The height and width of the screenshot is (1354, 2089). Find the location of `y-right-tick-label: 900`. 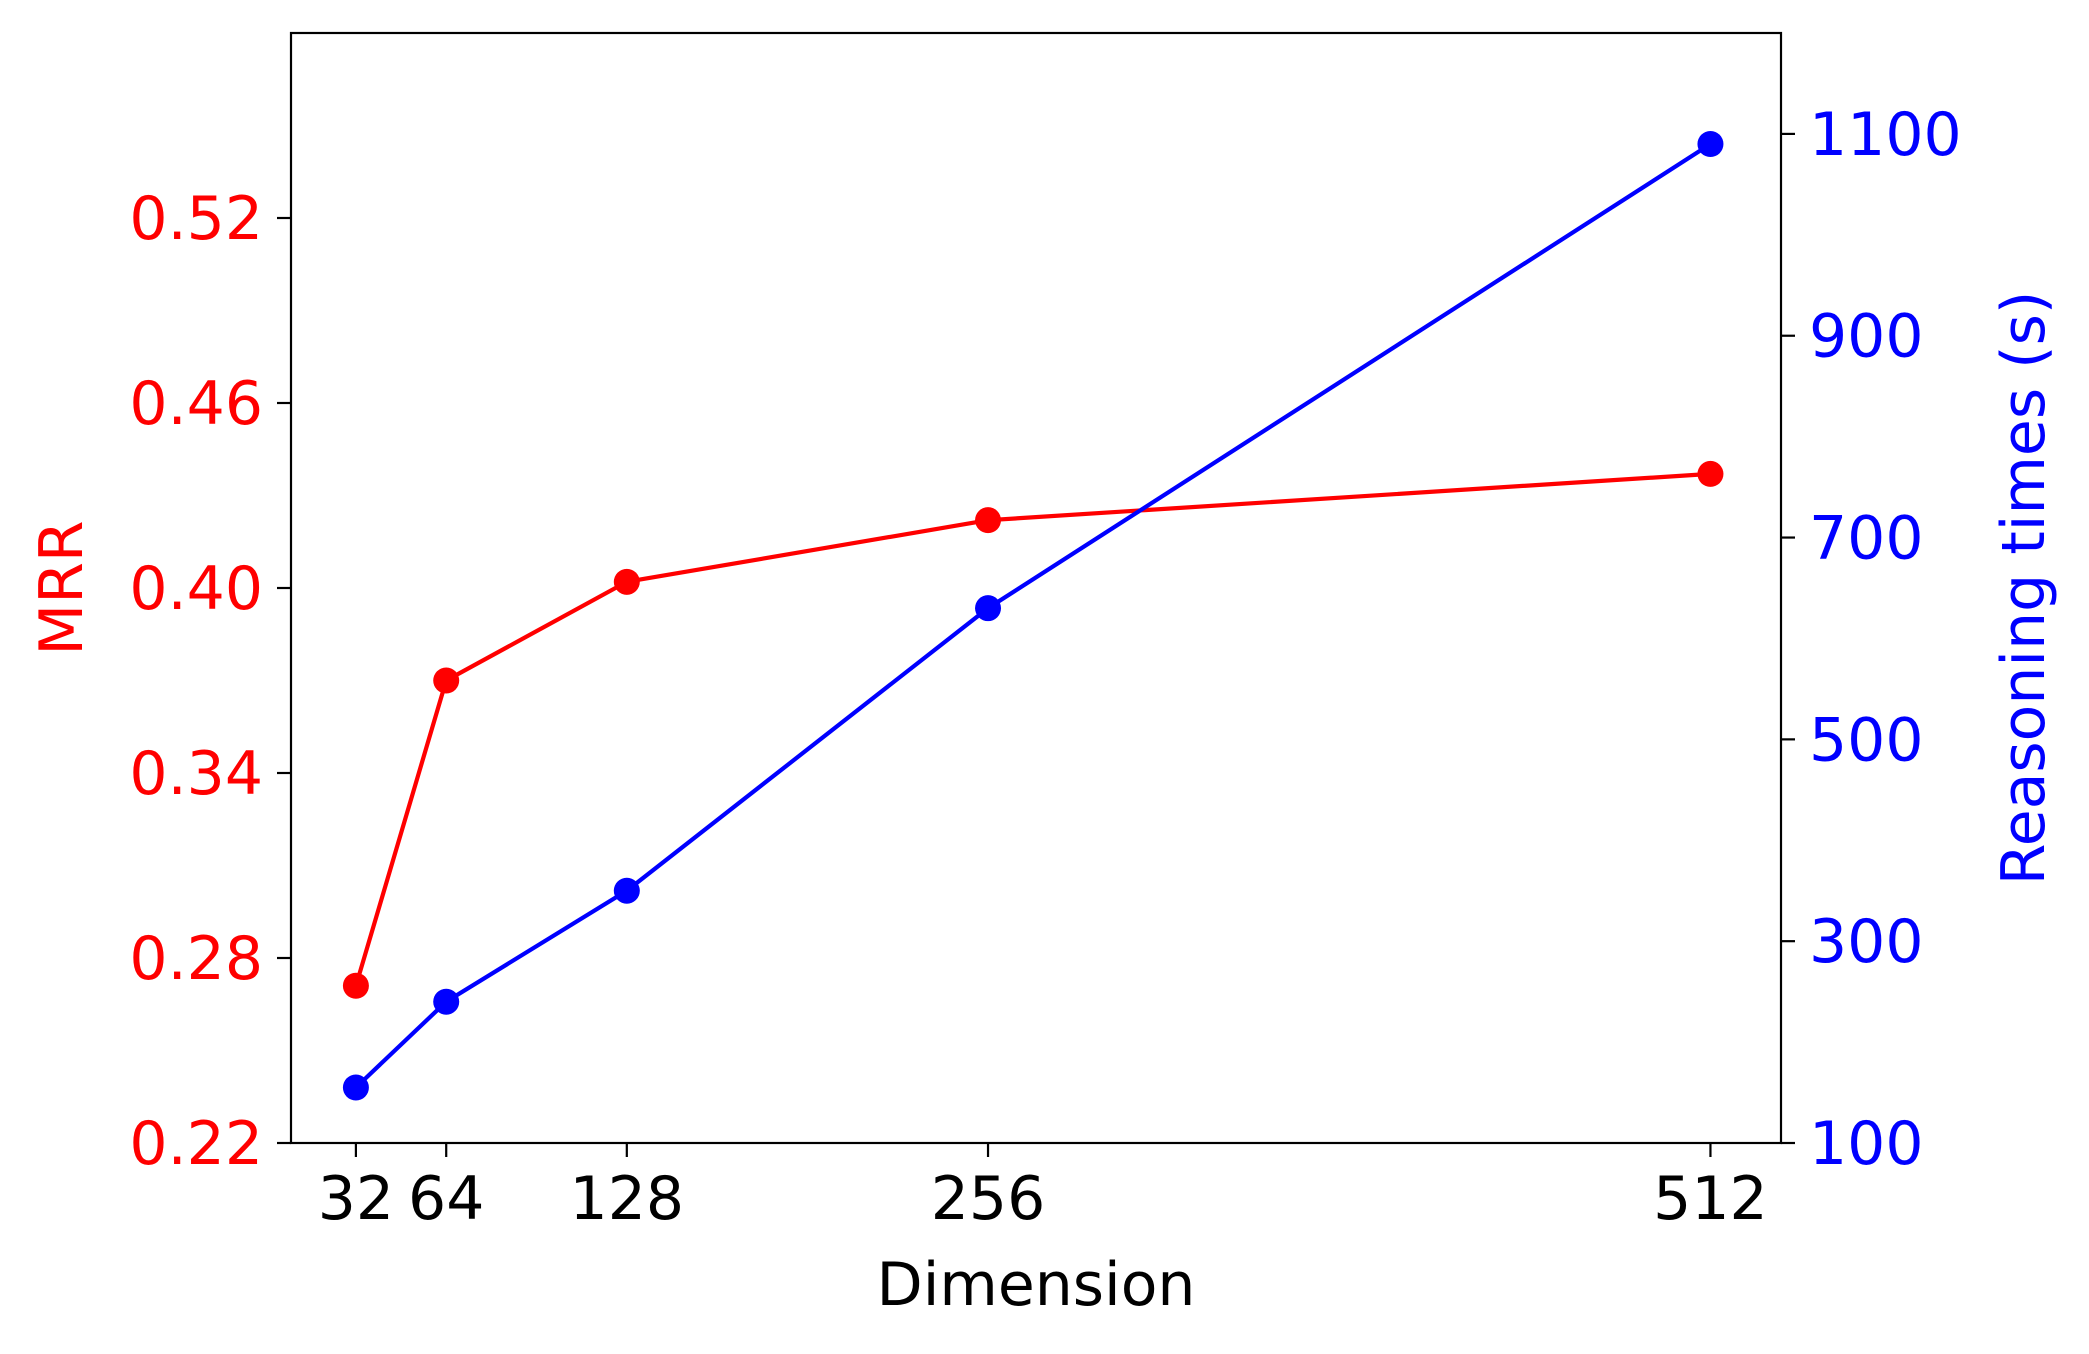

y-right-tick-label: 900 is located at coordinates (1866, 337).